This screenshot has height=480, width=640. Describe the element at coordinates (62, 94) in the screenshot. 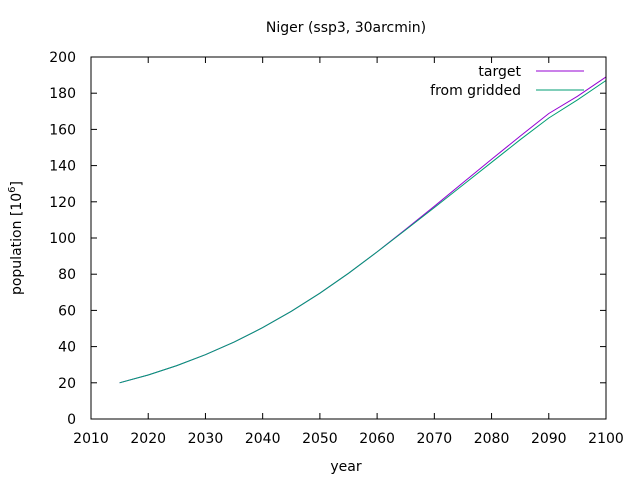

I see `y-tick-label: 180` at that location.